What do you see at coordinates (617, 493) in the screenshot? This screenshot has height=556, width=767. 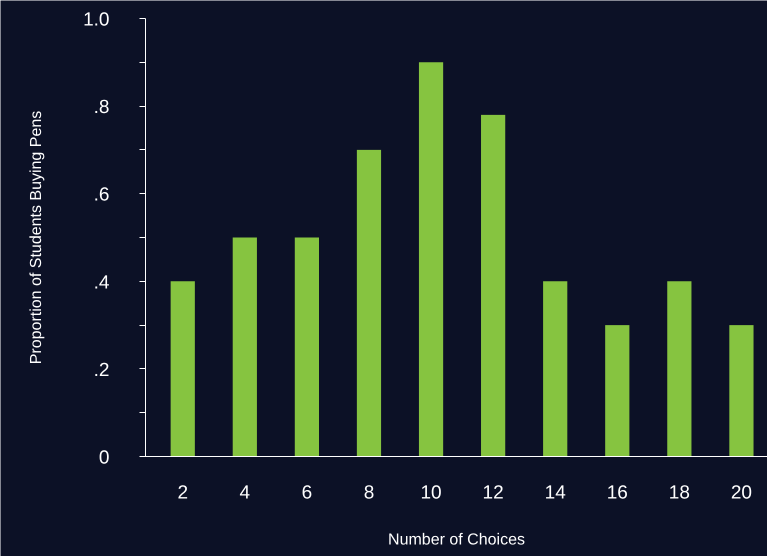 I see `x-tick-label: 16` at bounding box center [617, 493].